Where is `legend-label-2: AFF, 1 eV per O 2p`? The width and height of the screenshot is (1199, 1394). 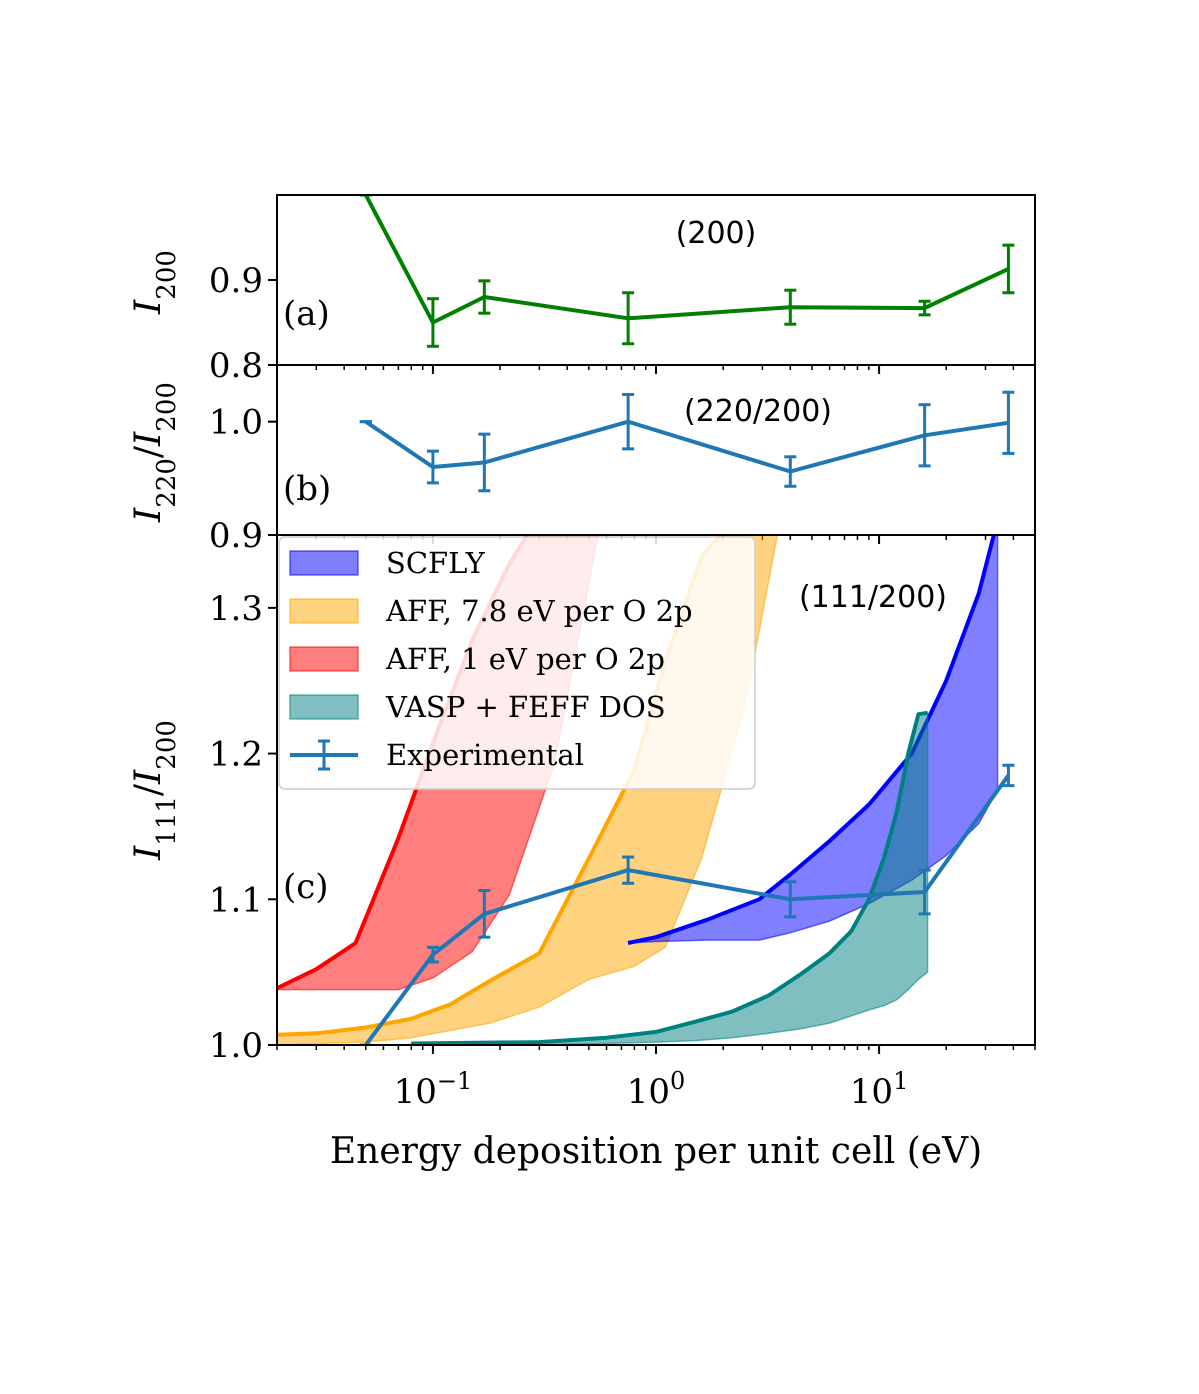
legend-label-2: AFF, 1 eV per O 2p is located at coordinates (525, 659).